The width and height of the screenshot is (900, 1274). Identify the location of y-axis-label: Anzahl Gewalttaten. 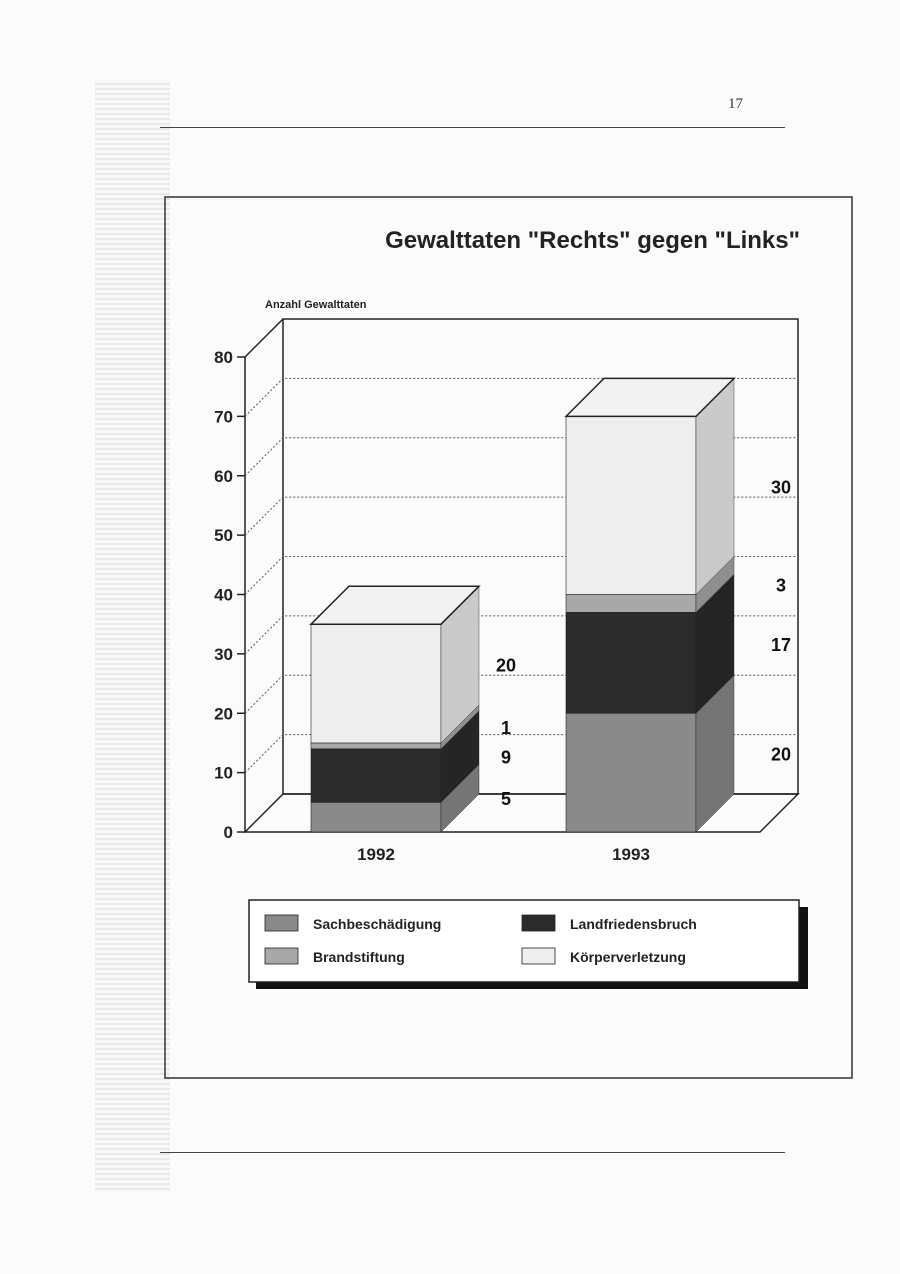
(316, 305).